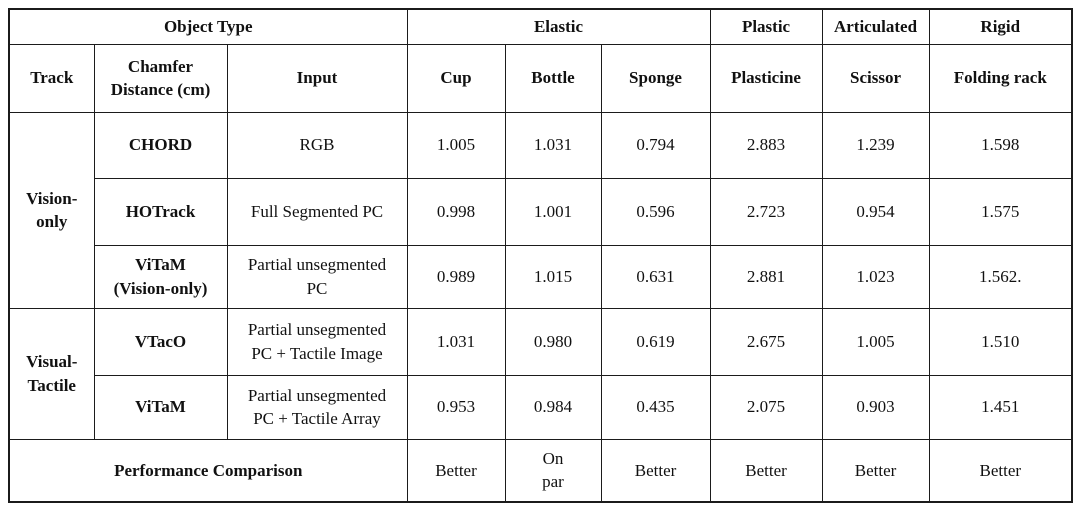 This screenshot has width=1080, height=510. What do you see at coordinates (766, 26) in the screenshot?
I see `header-plastic: Plastic` at bounding box center [766, 26].